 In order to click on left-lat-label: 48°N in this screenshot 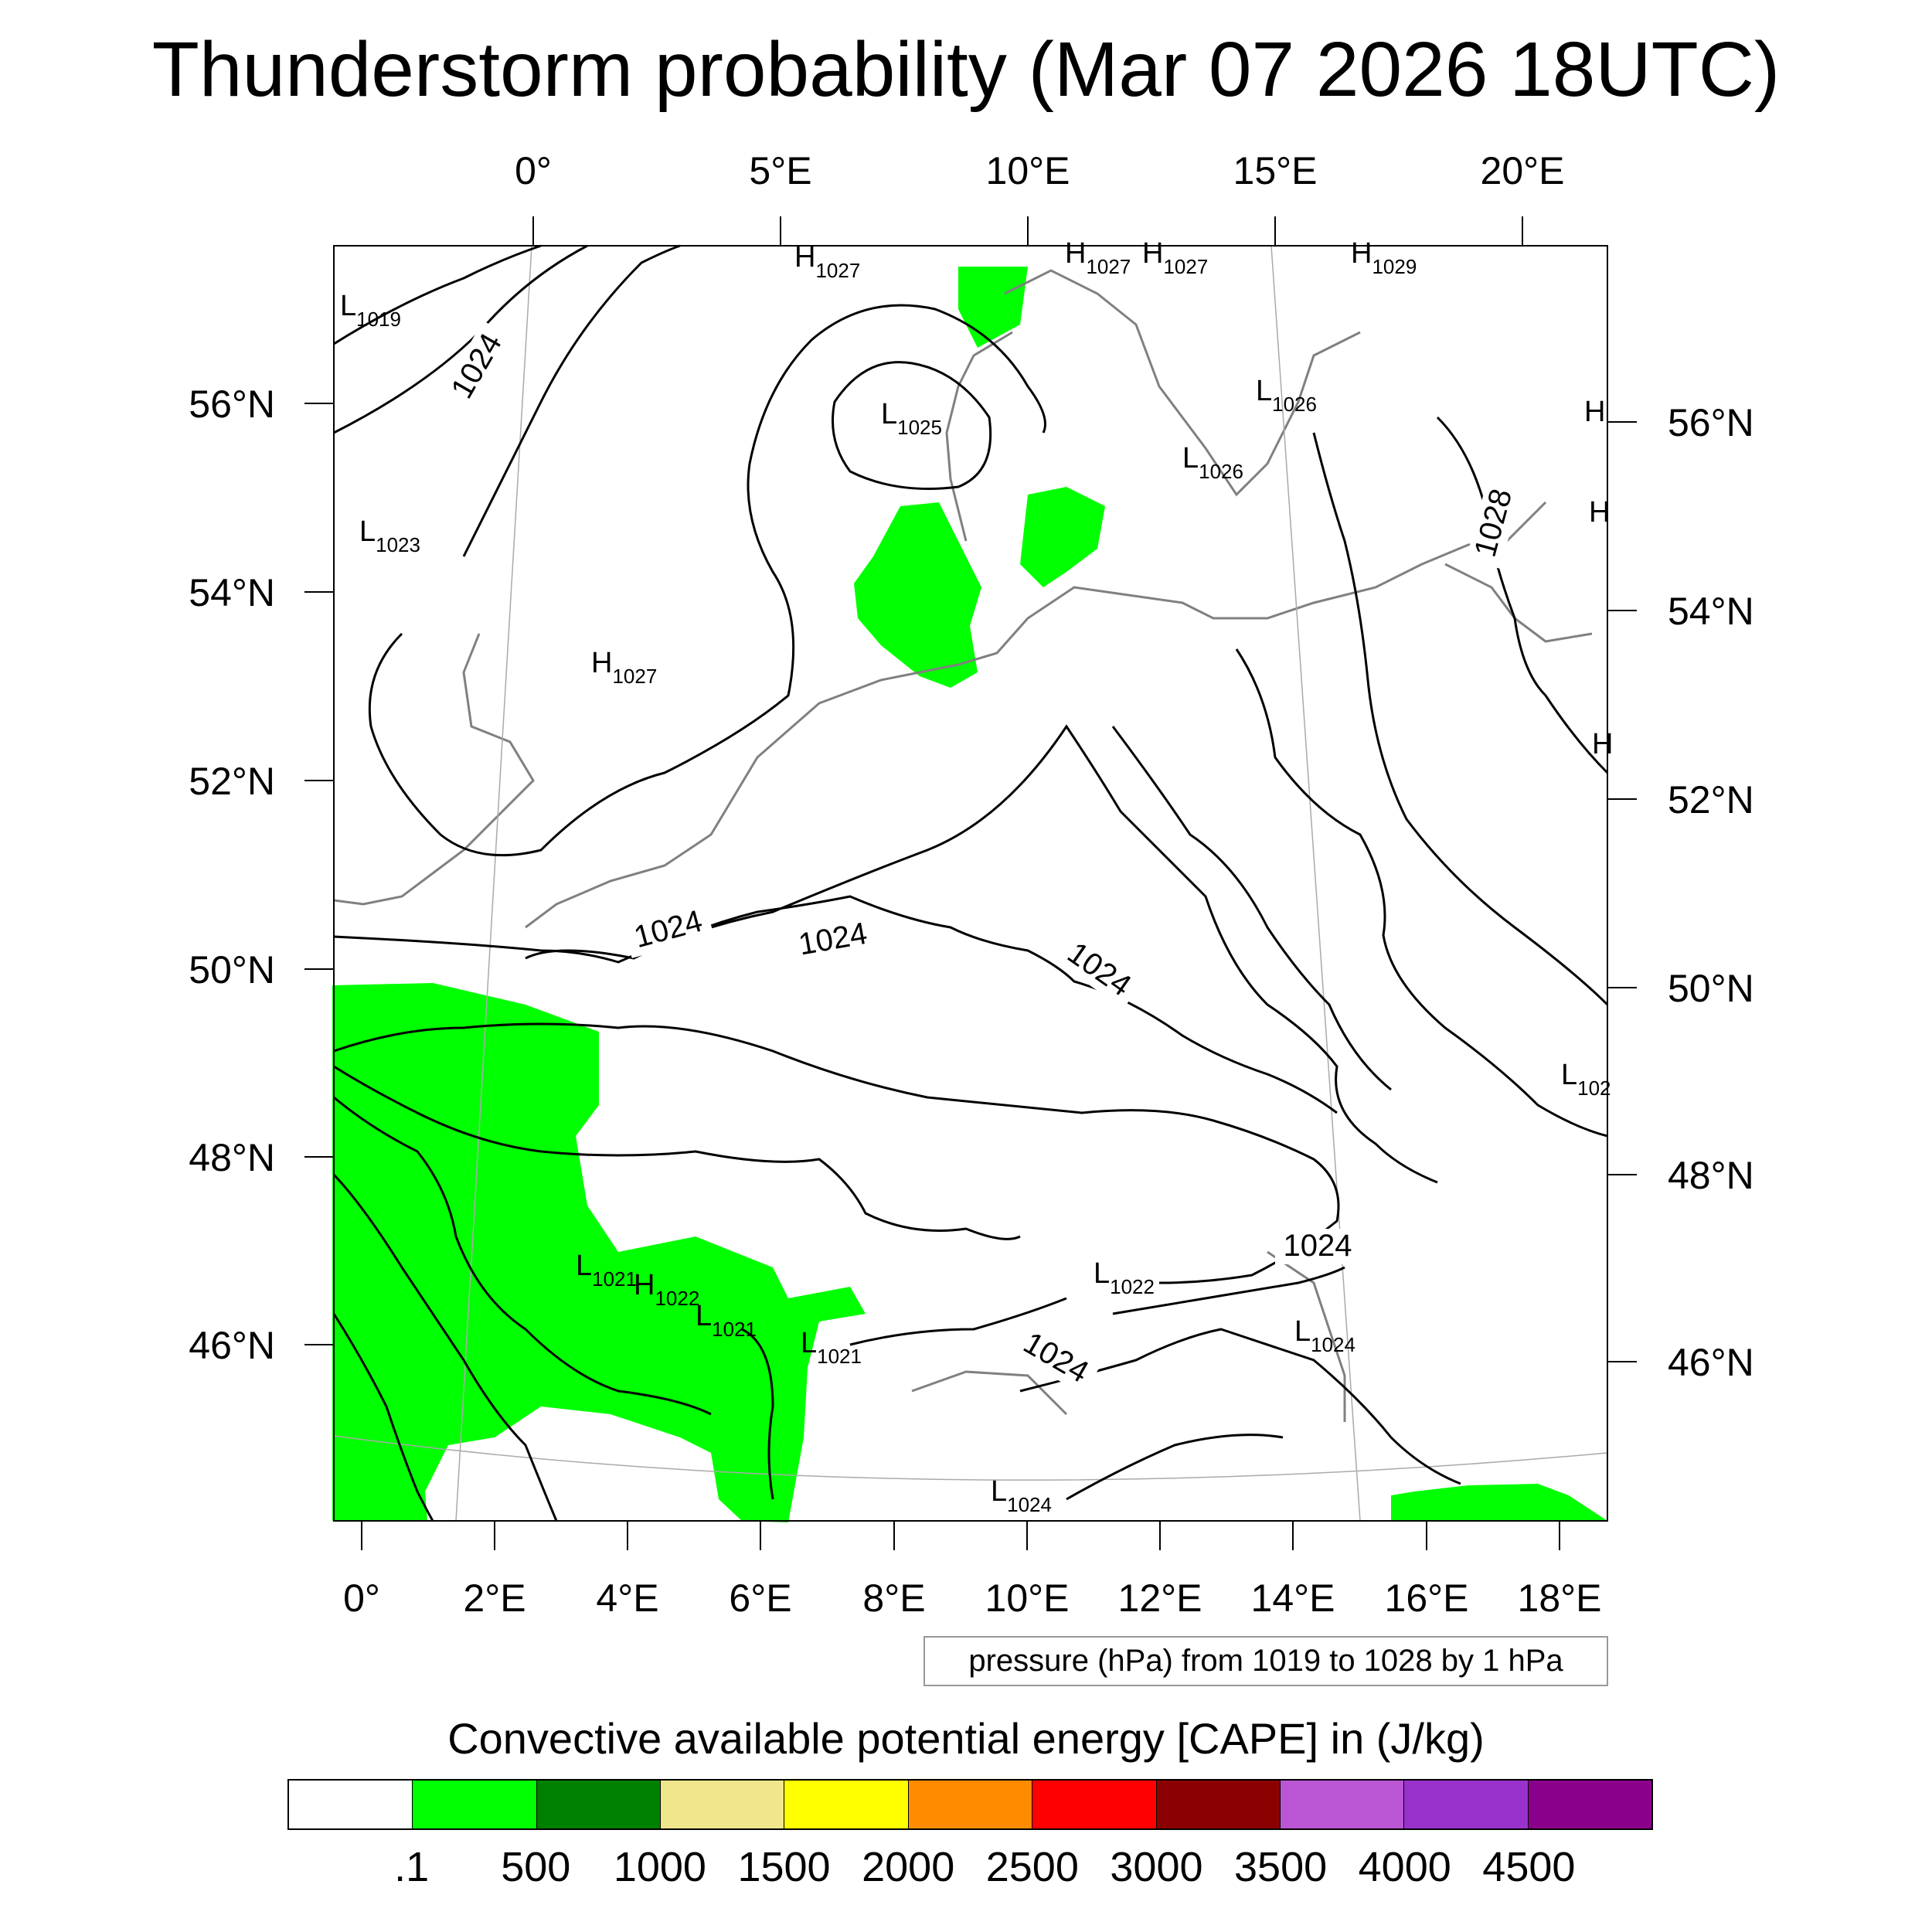, I will do `click(232, 1157)`.